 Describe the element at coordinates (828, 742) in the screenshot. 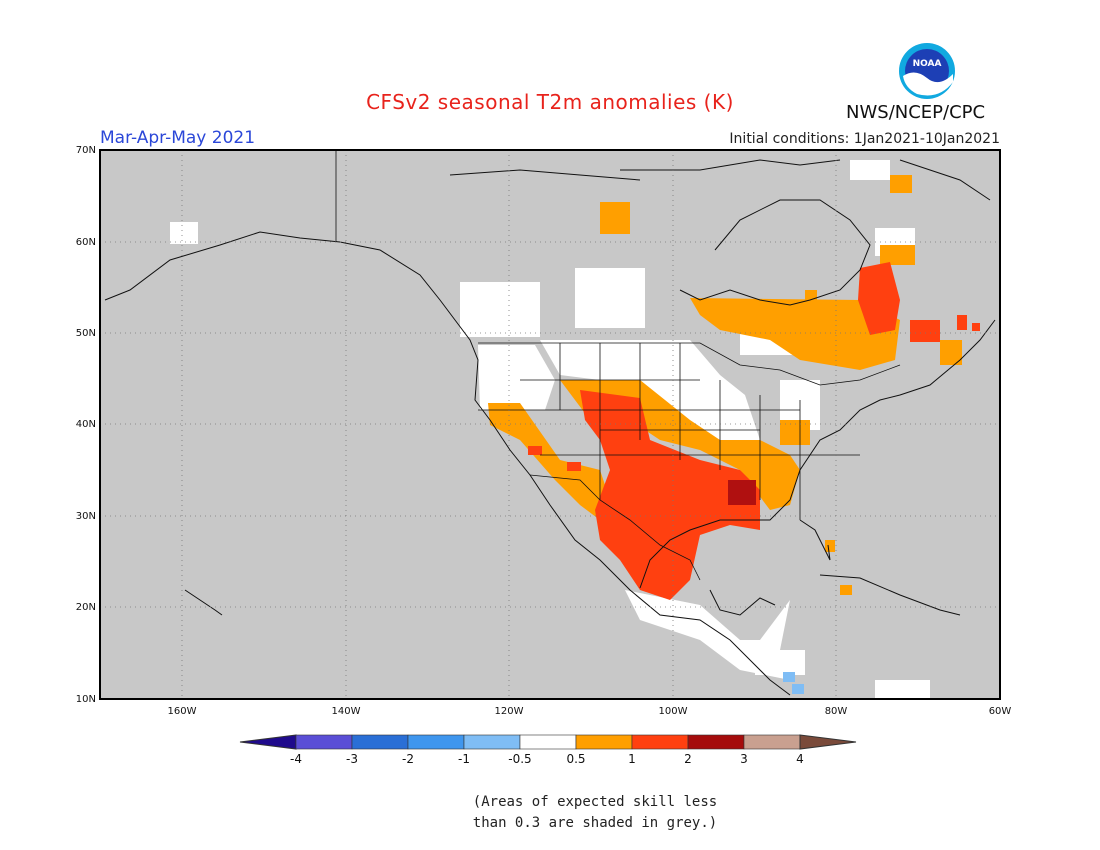

I see `colorbar-arrow-high` at that location.